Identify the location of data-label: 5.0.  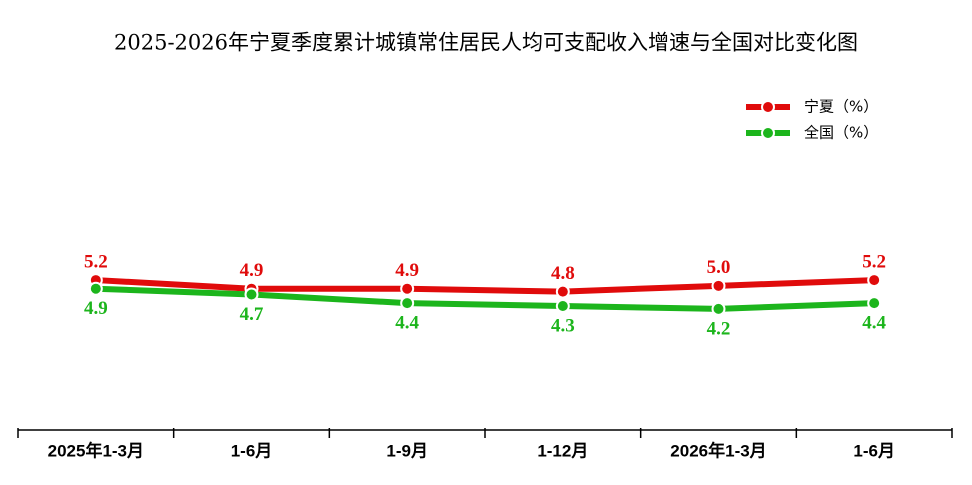
(719, 267).